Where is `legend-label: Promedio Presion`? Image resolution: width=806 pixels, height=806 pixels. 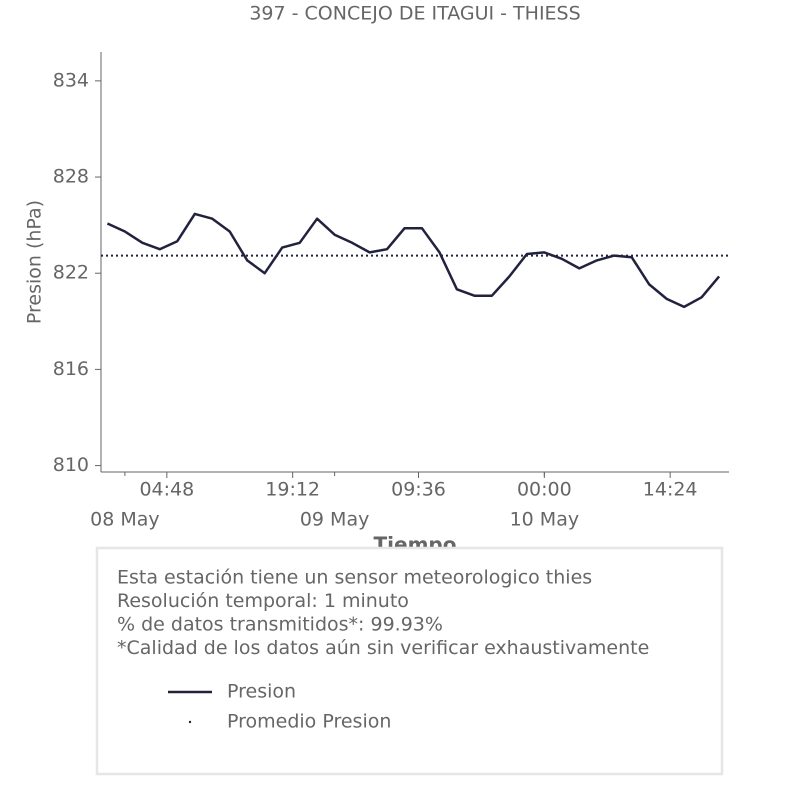 legend-label: Promedio Presion is located at coordinates (309, 722).